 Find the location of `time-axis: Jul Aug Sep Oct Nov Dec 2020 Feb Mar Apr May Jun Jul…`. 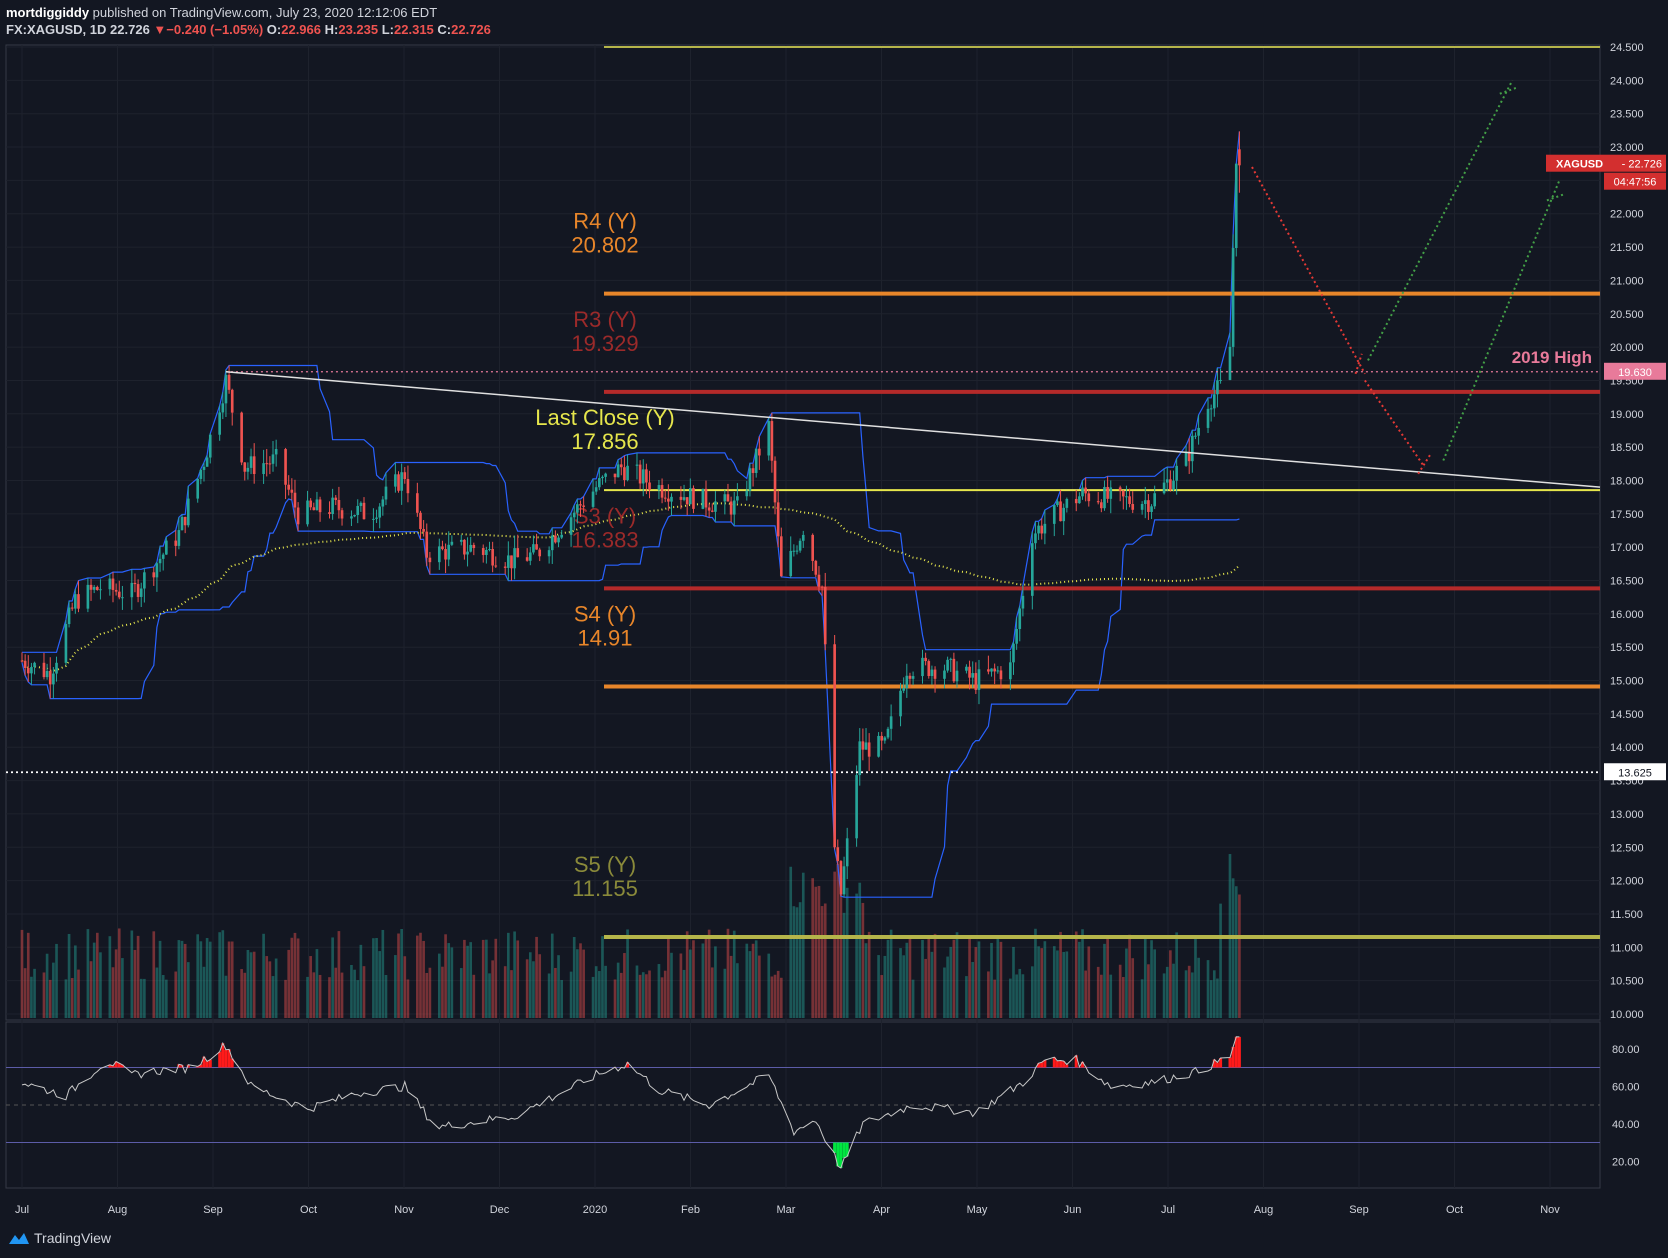

time-axis: Jul Aug Sep Oct Nov Dec 2020 Feb Mar Apr May Jun Jul… is located at coordinates (787, 1210).